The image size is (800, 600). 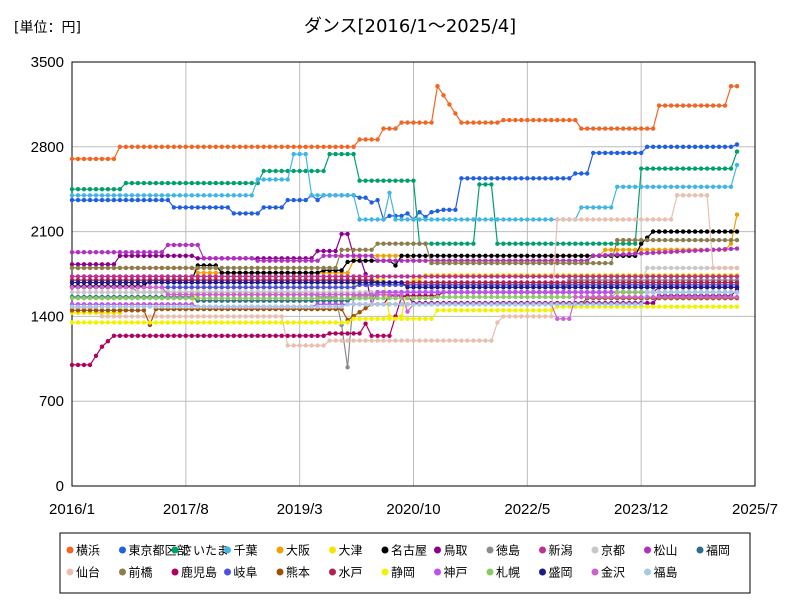 What do you see at coordinates (404, 550) in the screenshot?
I see `legend-item: 名古屋` at bounding box center [404, 550].